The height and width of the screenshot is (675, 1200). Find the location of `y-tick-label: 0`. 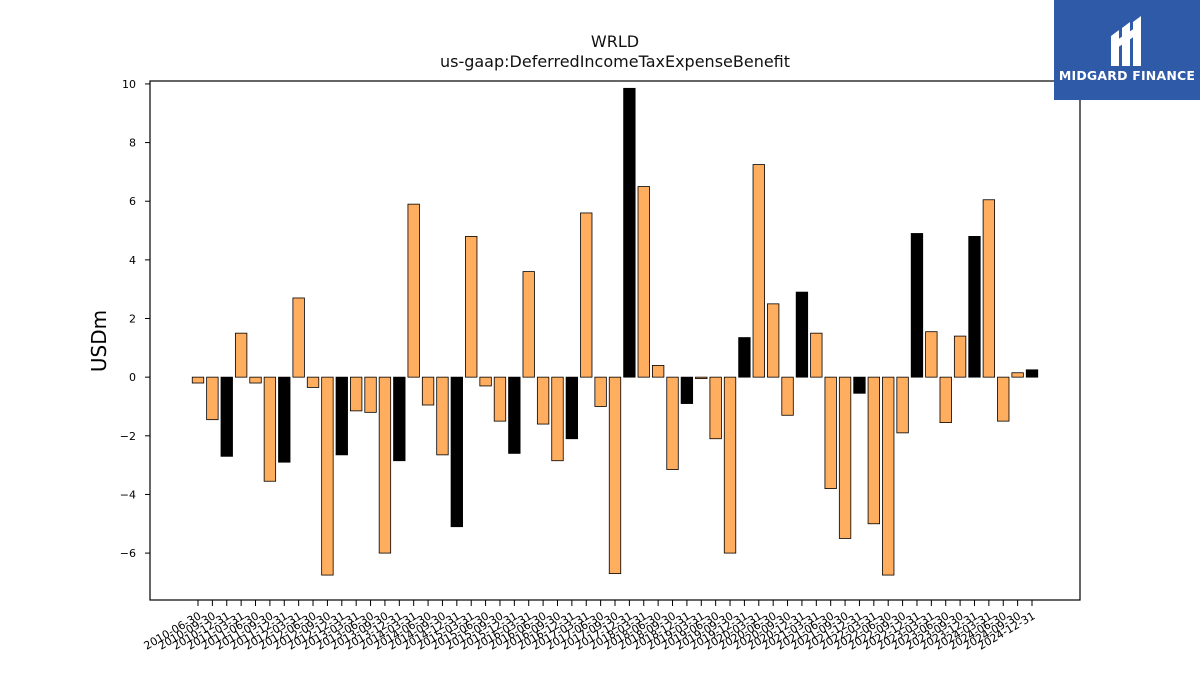

y-tick-label: 0 is located at coordinates (132, 377).